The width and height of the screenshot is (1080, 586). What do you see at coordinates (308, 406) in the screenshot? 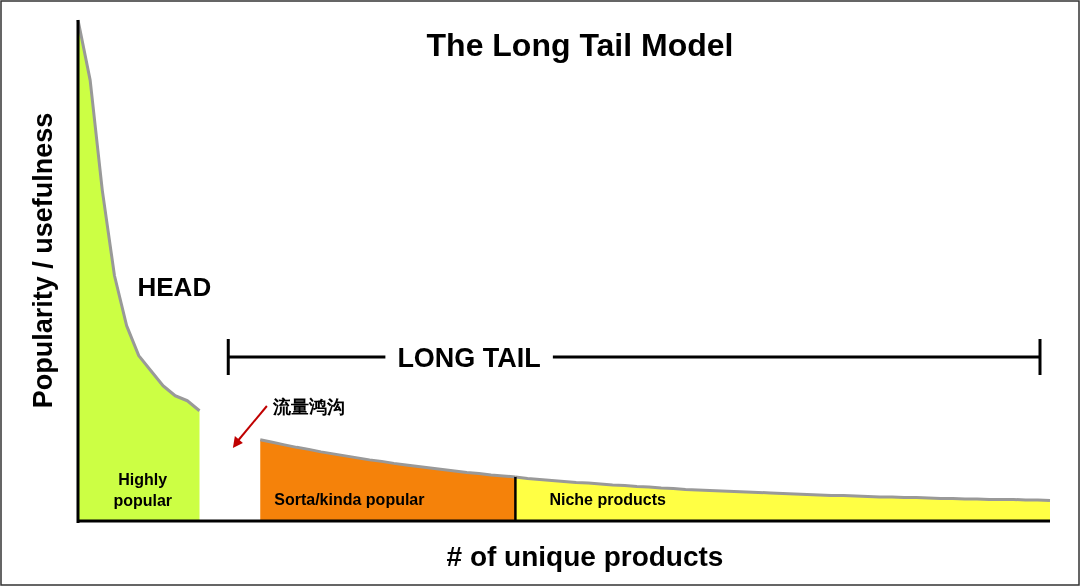
I see `annotation: 流量鸿沟` at bounding box center [308, 406].